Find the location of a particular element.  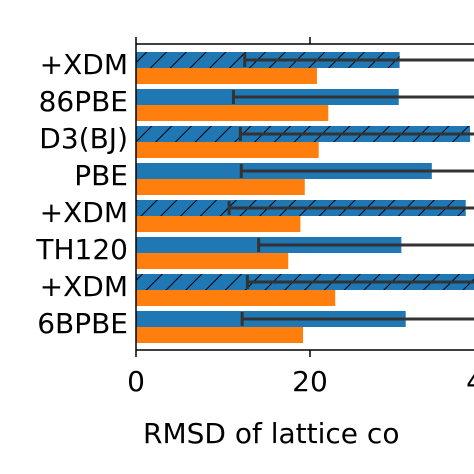

y-tick-label: PBE is located at coordinates (101, 175).